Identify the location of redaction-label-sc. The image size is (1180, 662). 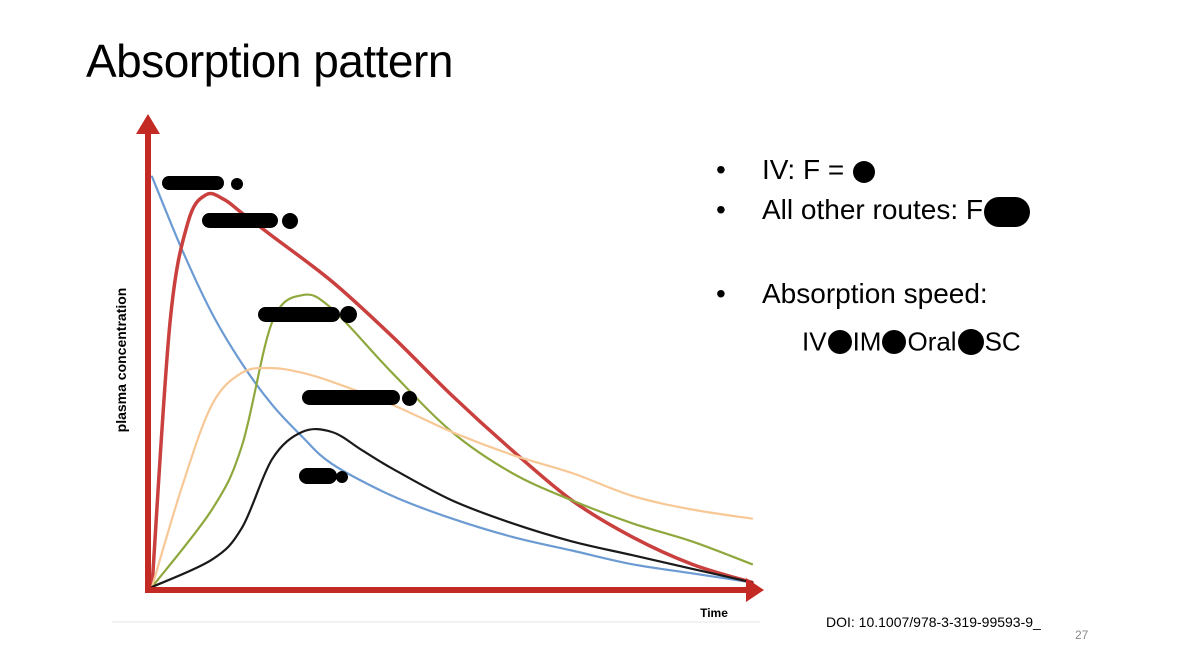
(299, 314).